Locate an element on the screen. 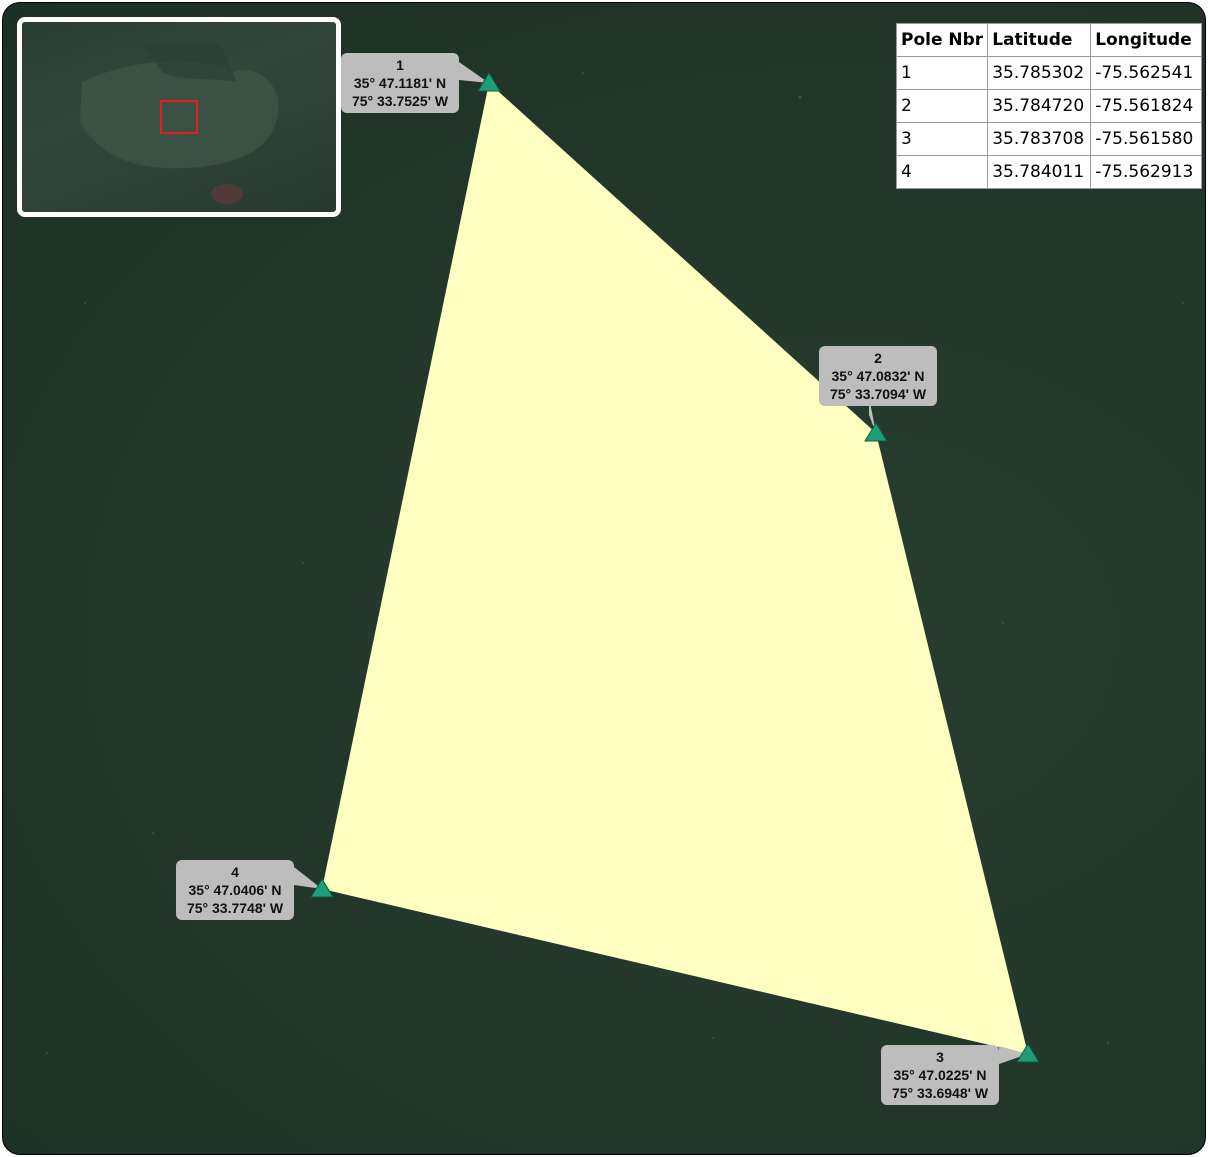  overview-inset-map is located at coordinates (179, 117).